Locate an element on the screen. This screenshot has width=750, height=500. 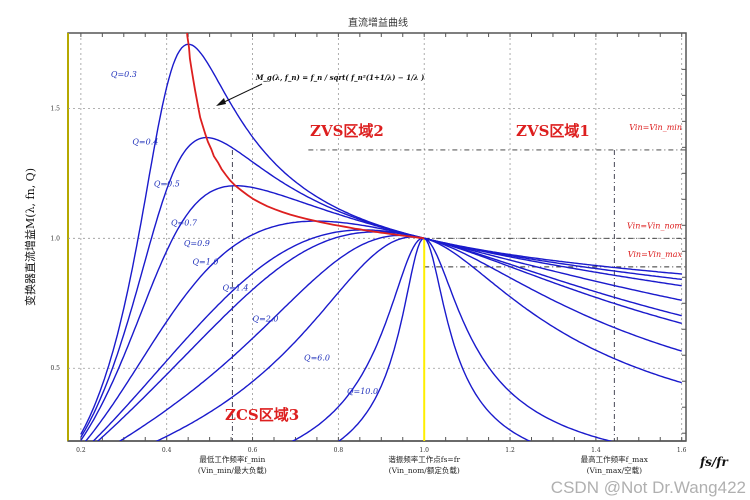
x-tick-label: 1.0 is located at coordinates (424, 450).